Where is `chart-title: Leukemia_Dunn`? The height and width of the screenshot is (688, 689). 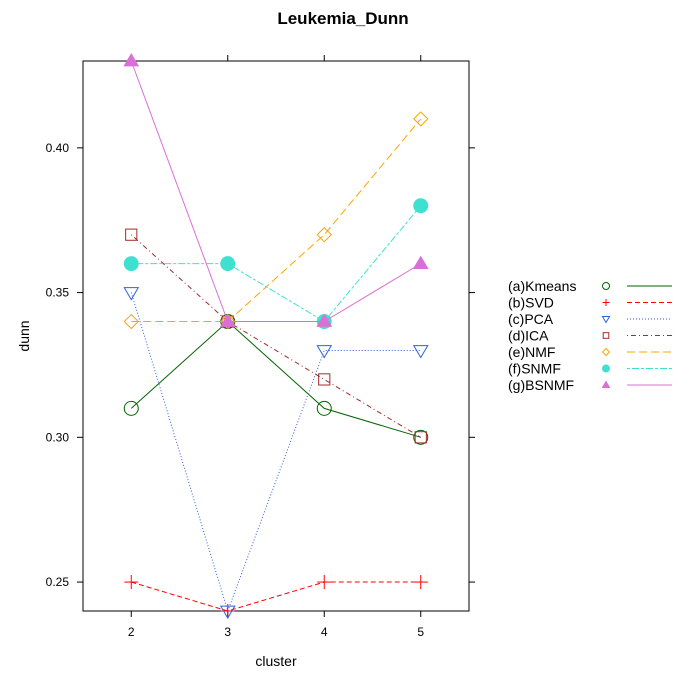
chart-title: Leukemia_Dunn is located at coordinates (342, 18).